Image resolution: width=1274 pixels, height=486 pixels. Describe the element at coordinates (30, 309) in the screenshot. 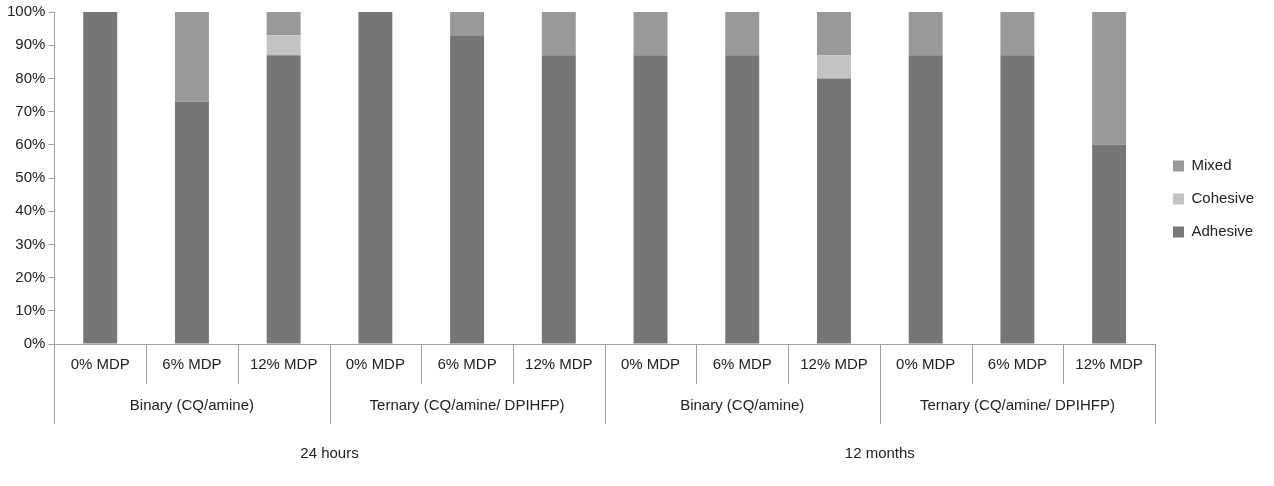

I see `y-tick-label: 10%` at that location.